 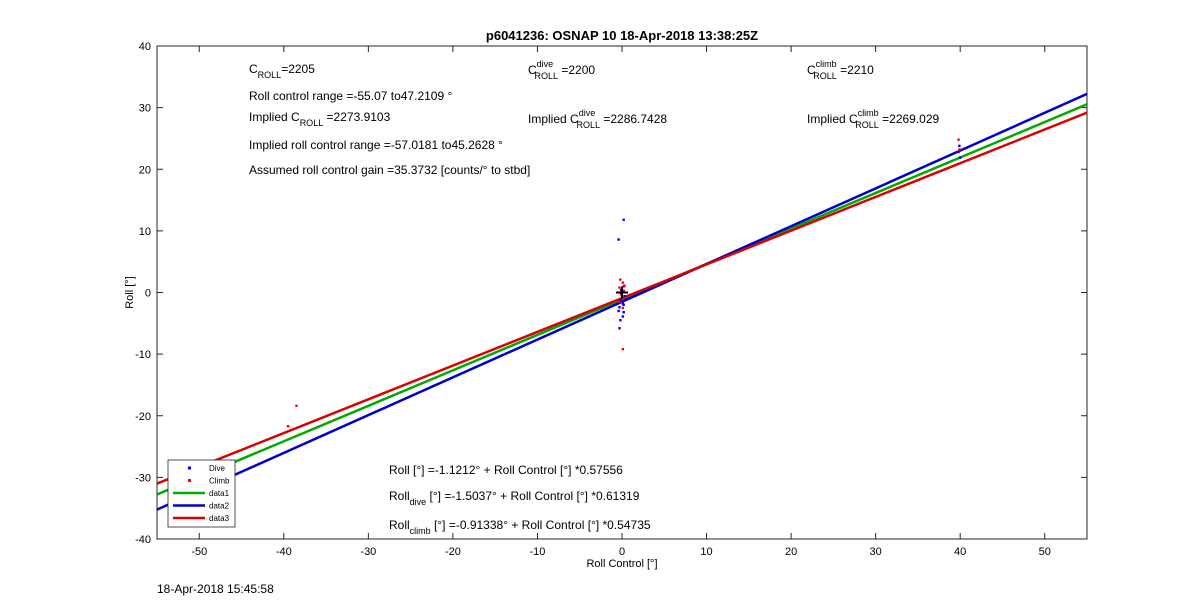 I want to click on y-tick-label: -30, so click(x=143, y=478).